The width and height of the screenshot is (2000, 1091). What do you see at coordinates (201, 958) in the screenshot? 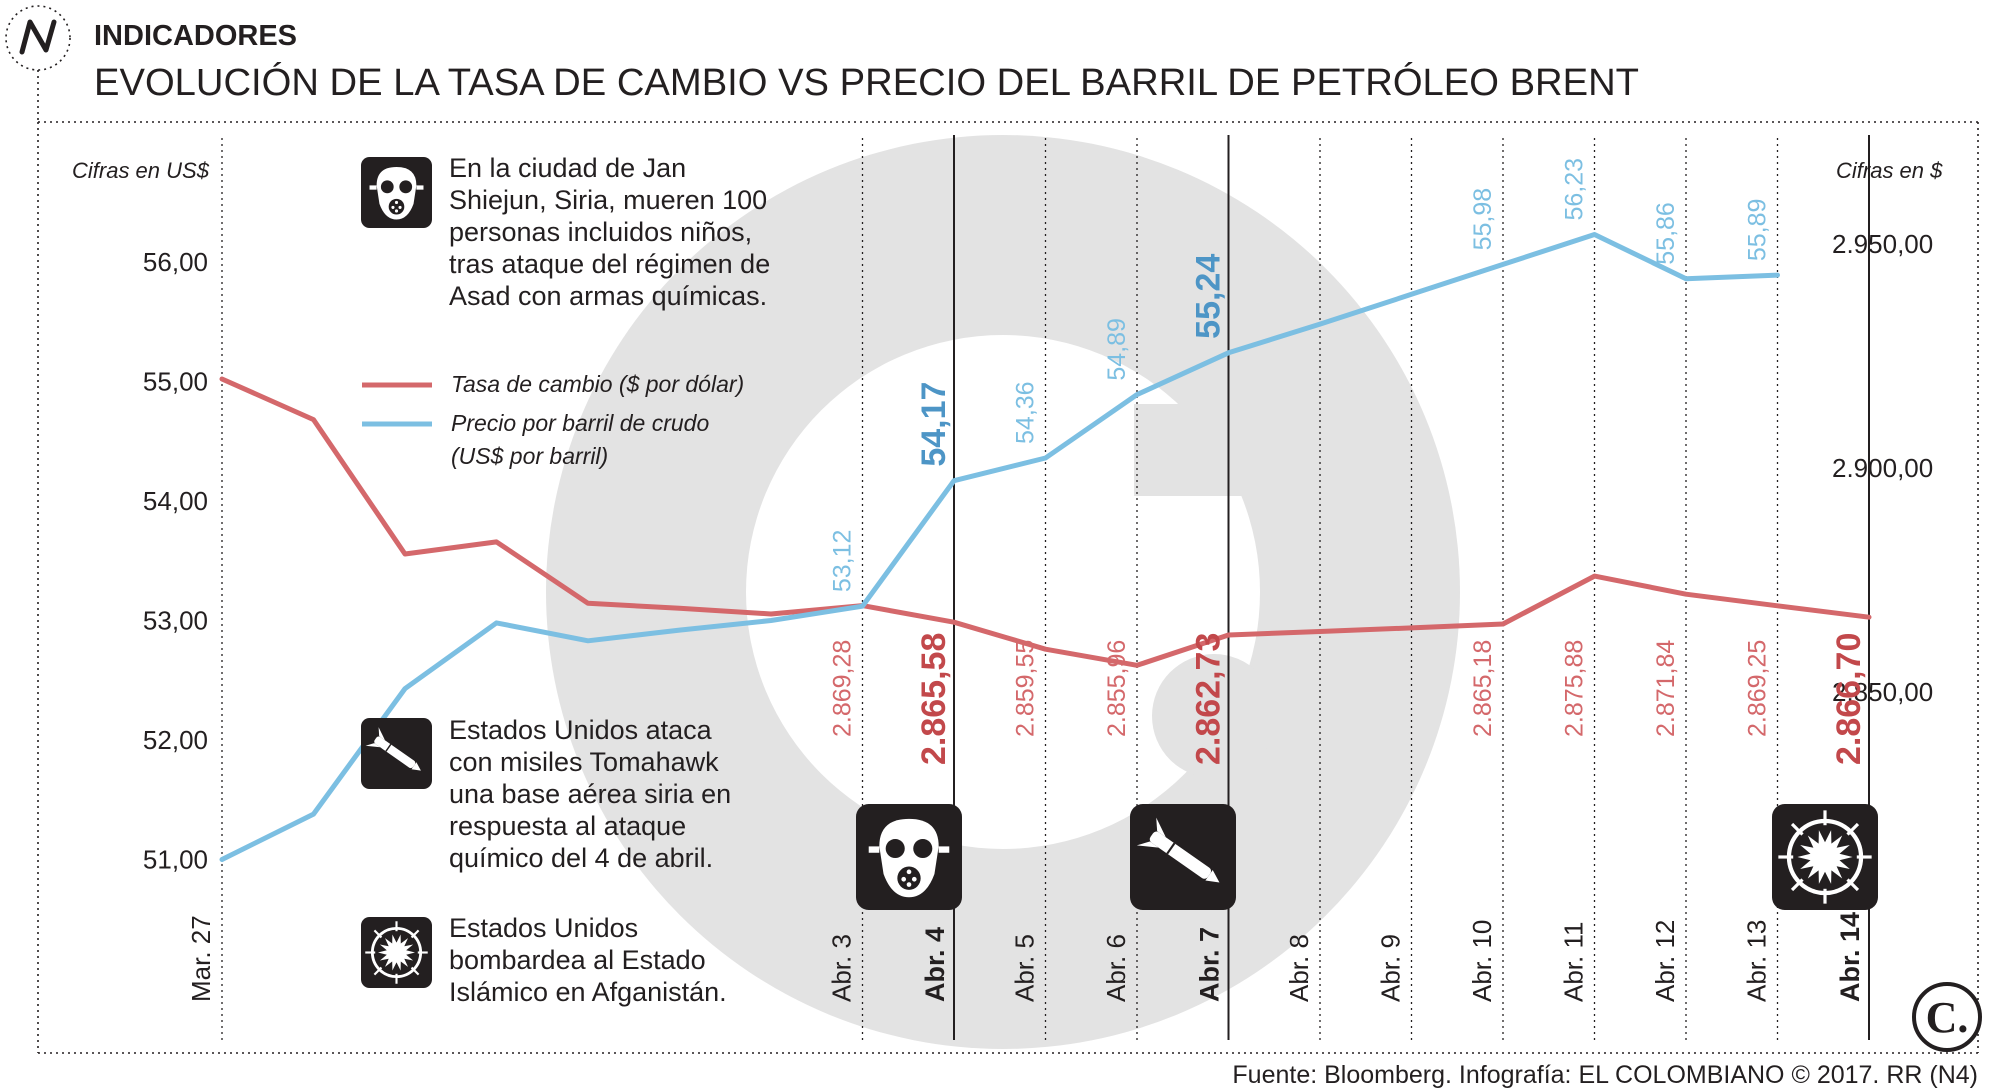
I see `x-tick-label: Mar. 27` at bounding box center [201, 958].